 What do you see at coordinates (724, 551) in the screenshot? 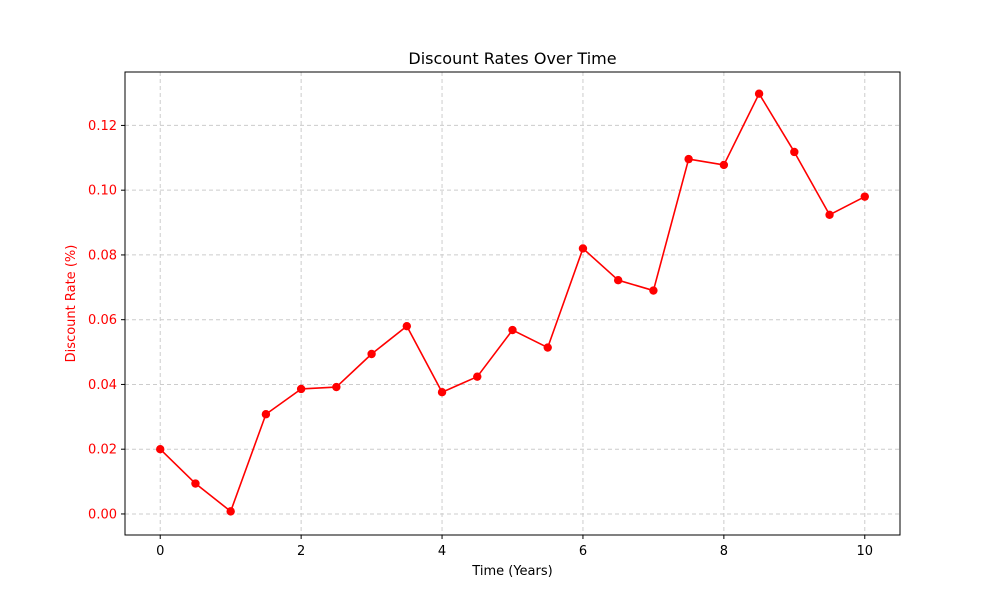
I see `x-tick-label: 8` at bounding box center [724, 551].